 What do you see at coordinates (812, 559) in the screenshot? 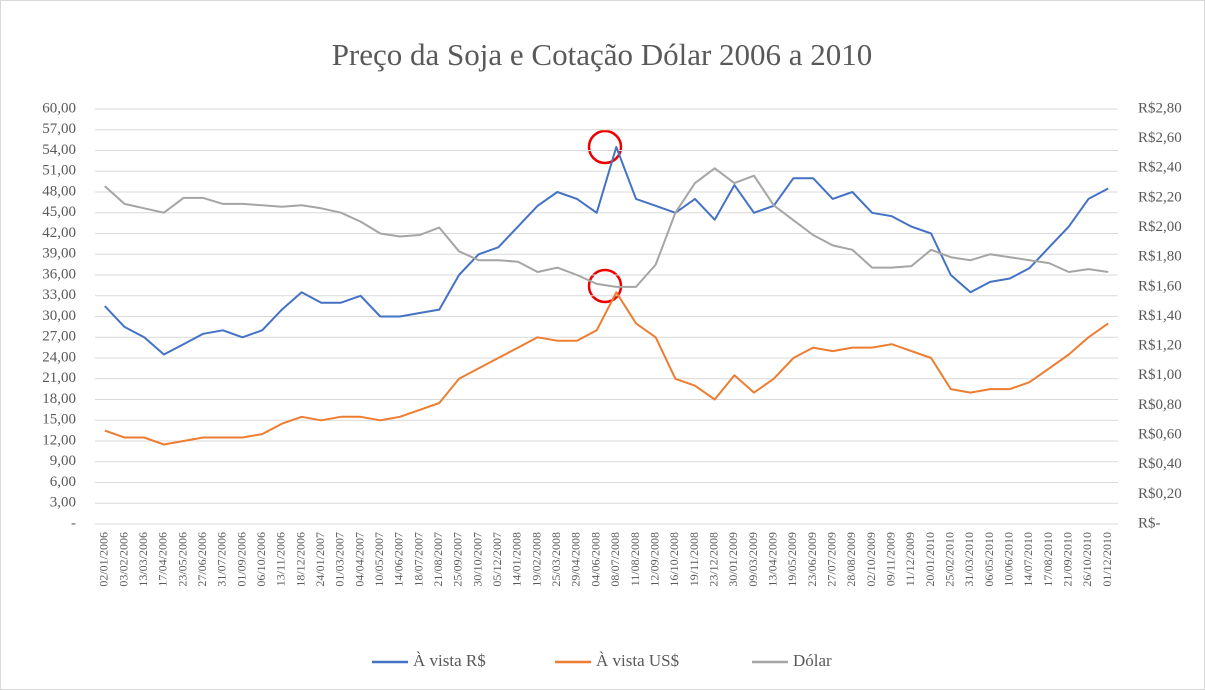
I see `x-tick-label: 23/06/2009` at bounding box center [812, 559].